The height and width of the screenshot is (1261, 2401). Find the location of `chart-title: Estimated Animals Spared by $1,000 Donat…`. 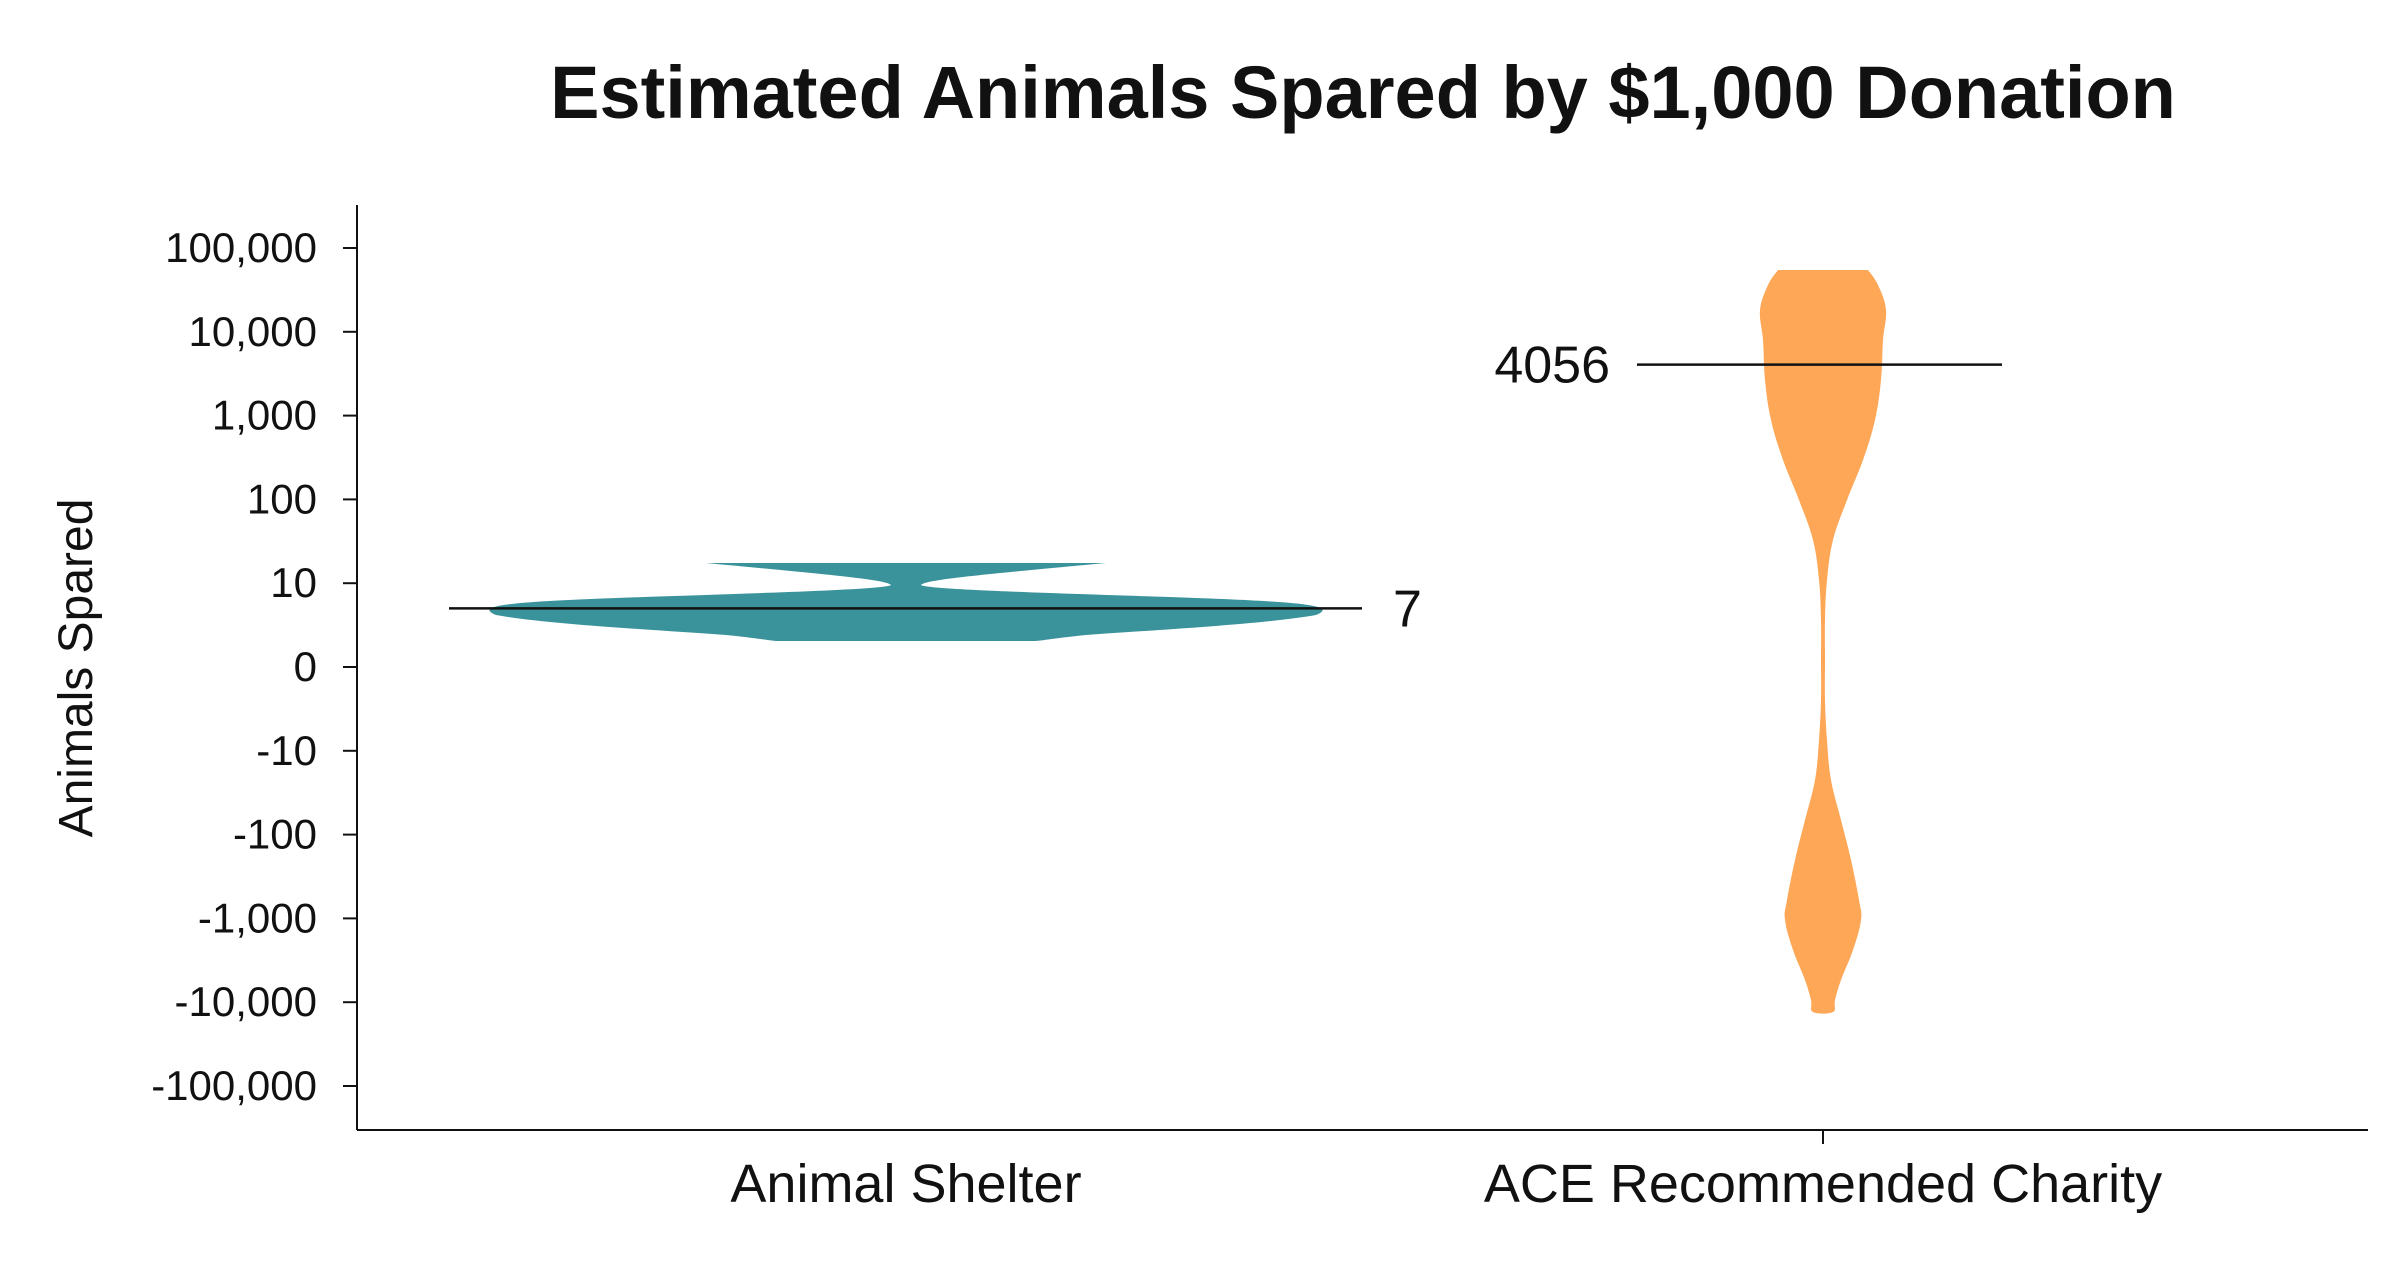

chart-title: Estimated Animals Spared by $1,000 Donat… is located at coordinates (1363, 92).